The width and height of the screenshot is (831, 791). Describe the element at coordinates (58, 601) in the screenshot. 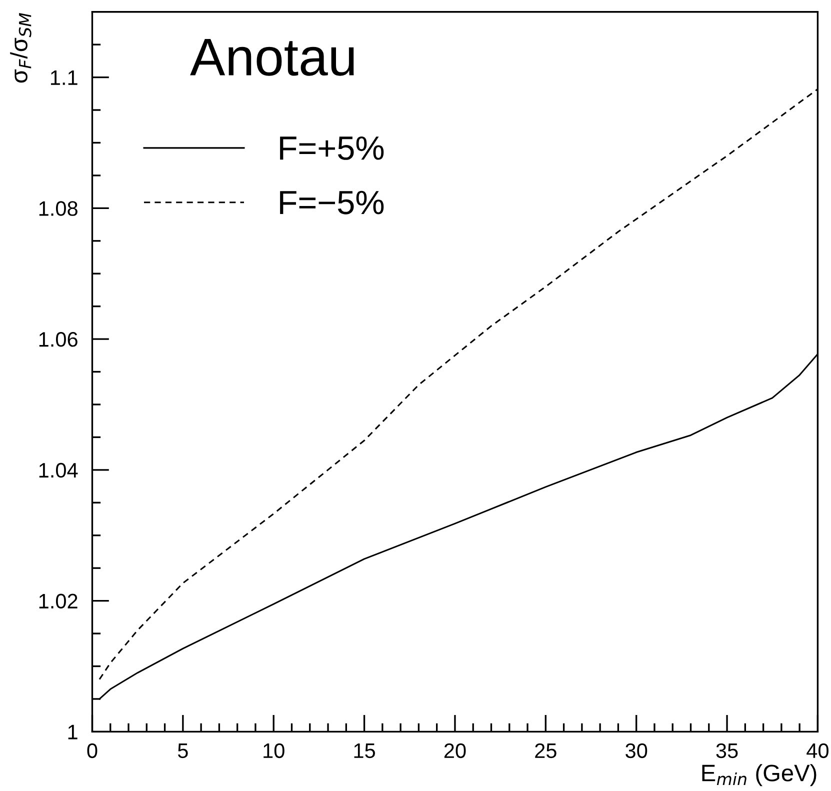

I see `y-tick-label: 1.02` at that location.